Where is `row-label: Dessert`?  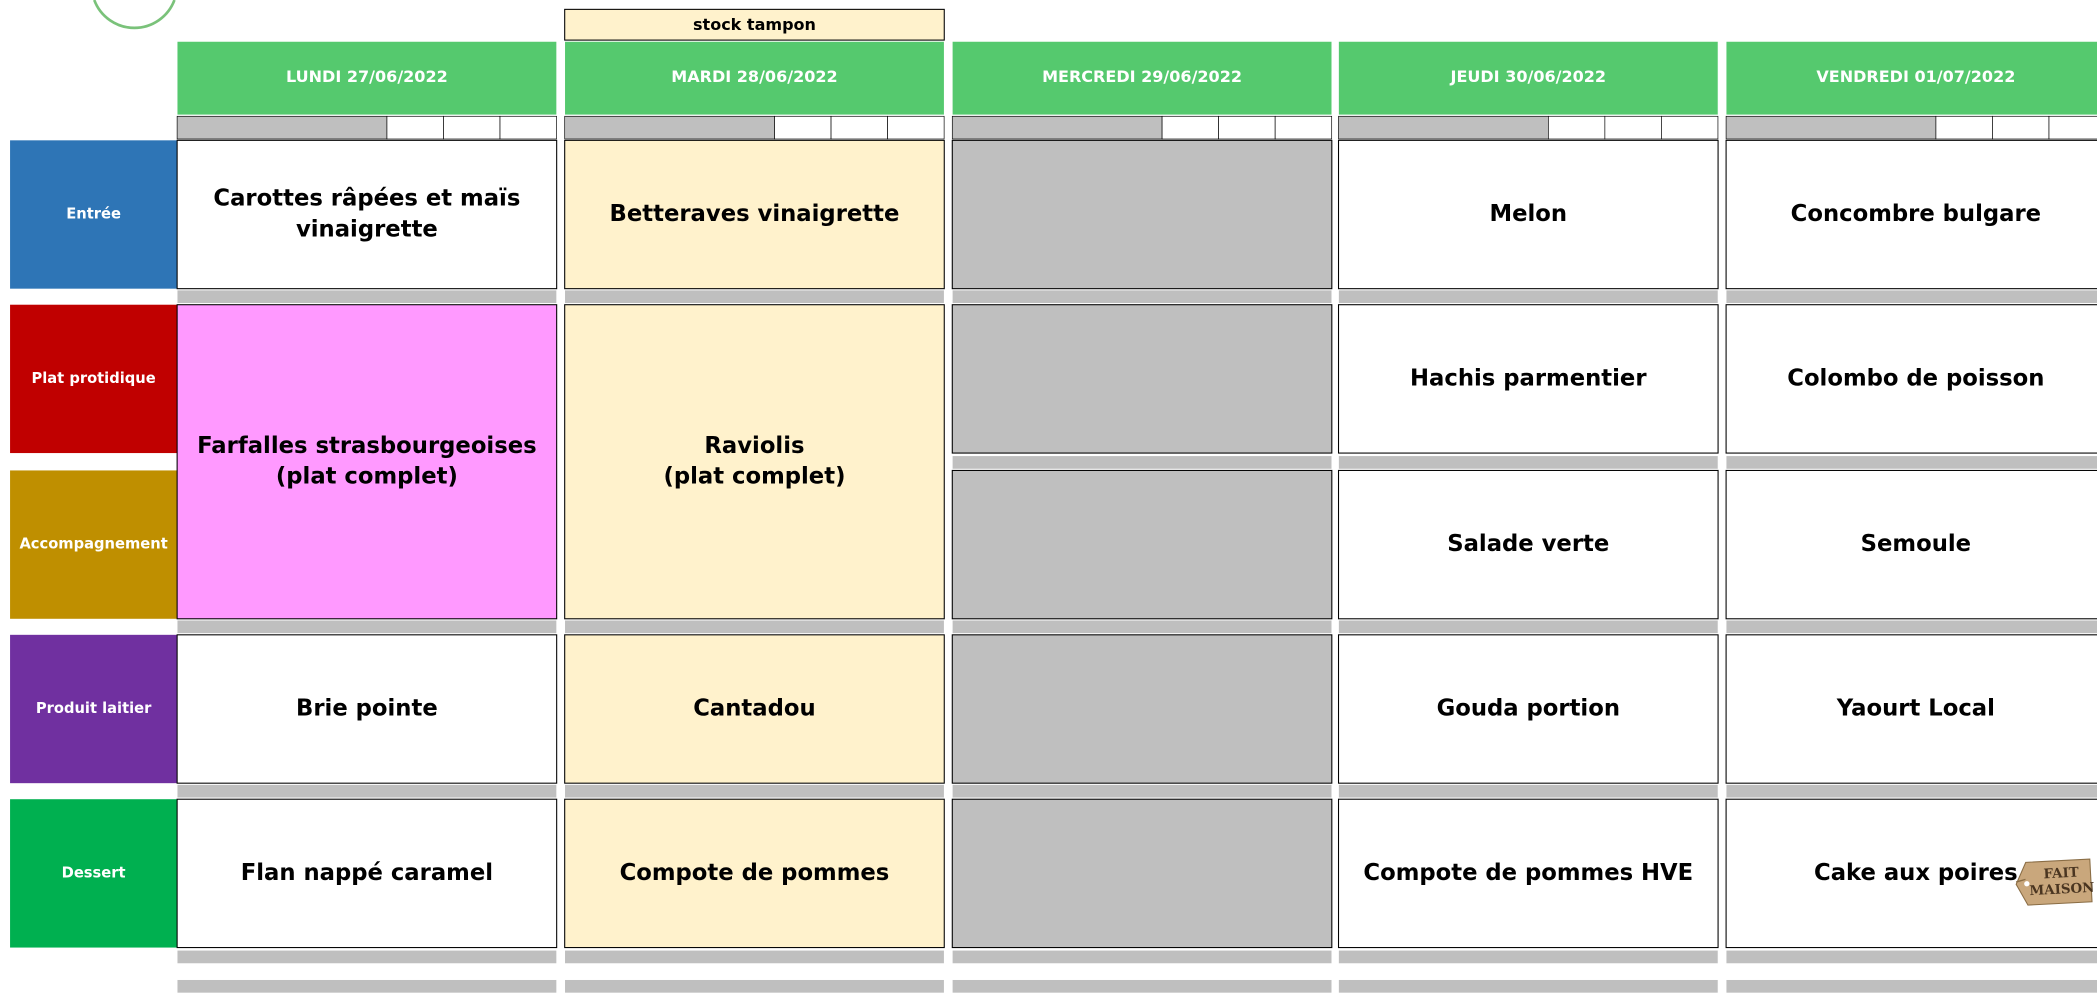
row-label: Dessert is located at coordinates (94, 872).